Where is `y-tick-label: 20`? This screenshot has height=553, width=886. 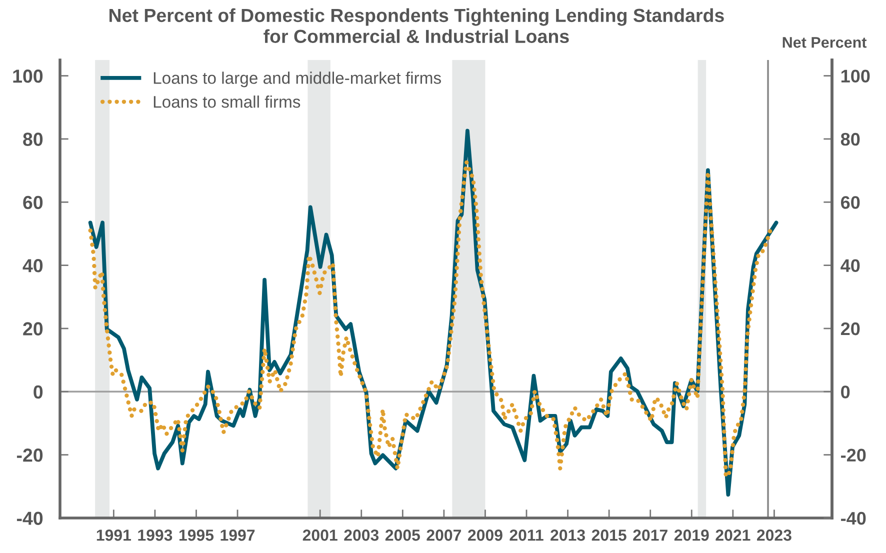
y-tick-label: 20 is located at coordinates (33, 329).